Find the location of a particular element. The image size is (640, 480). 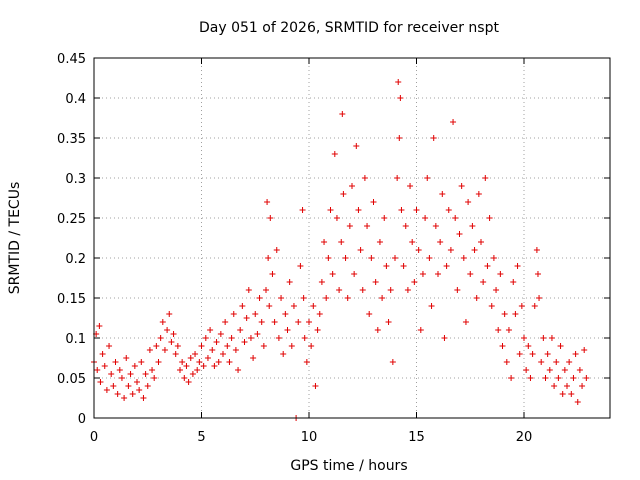

y-tick-label: 0.4 is located at coordinates (75, 99).